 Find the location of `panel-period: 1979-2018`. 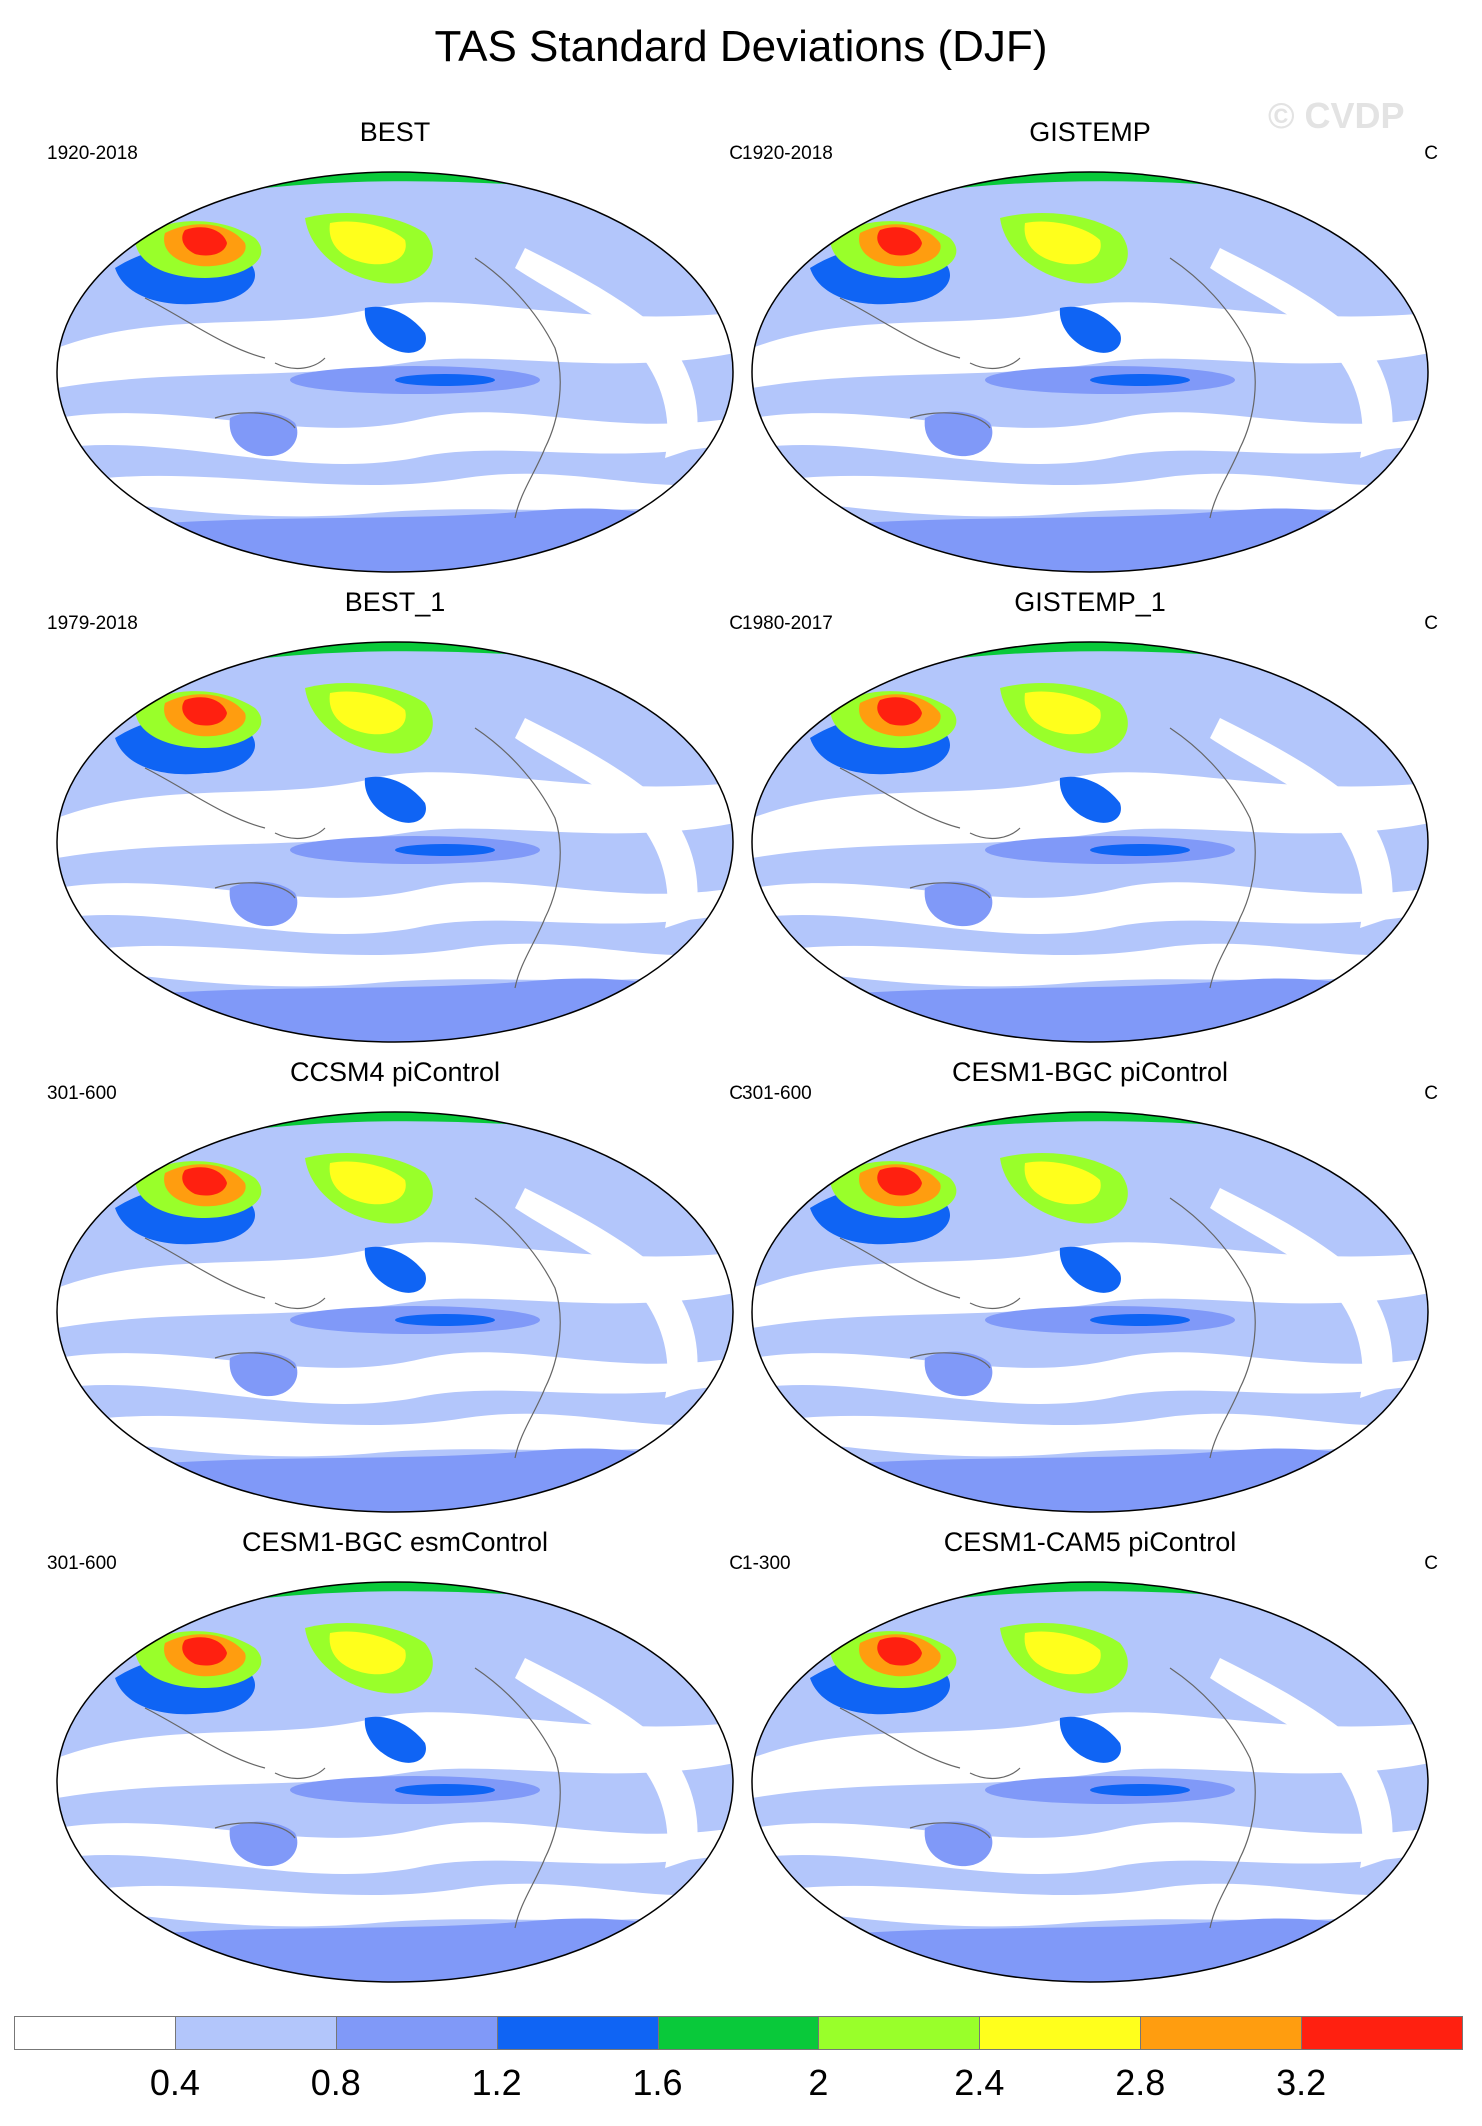

panel-period: 1979-2018 is located at coordinates (92, 623).